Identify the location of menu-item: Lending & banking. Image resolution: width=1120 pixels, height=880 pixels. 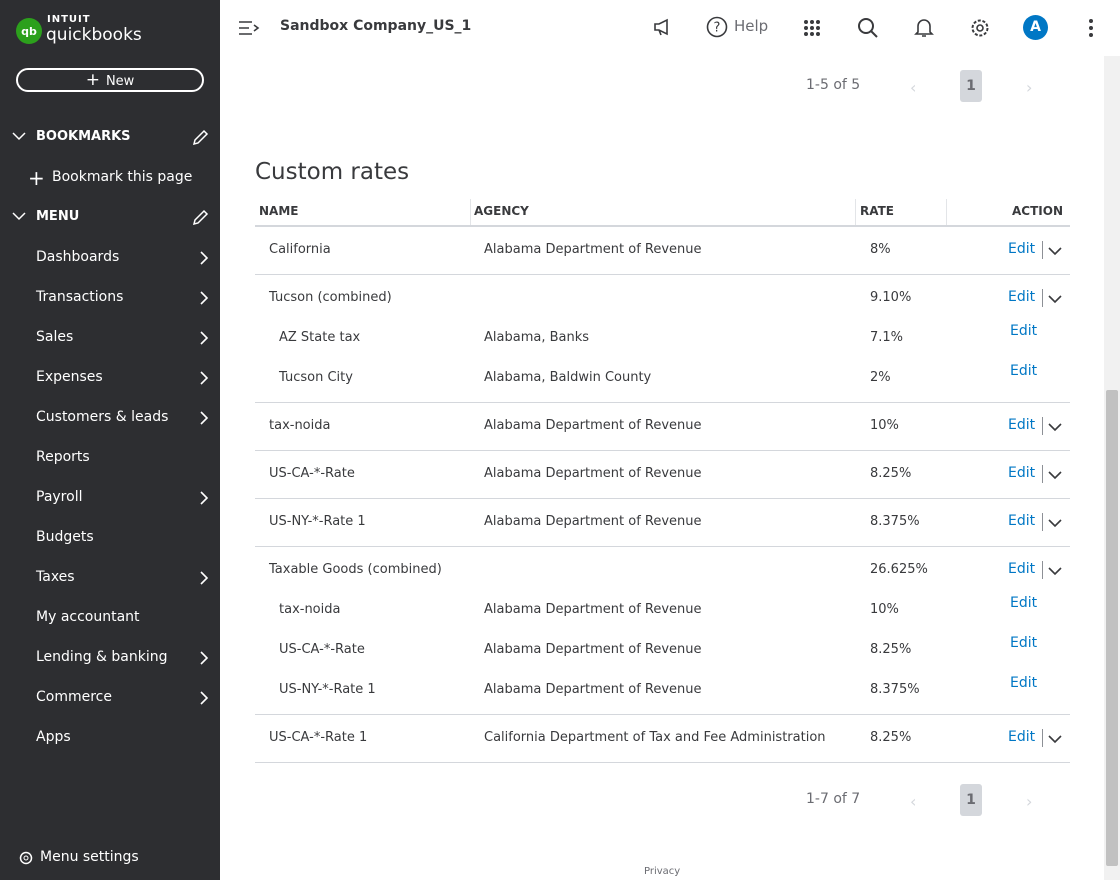
(102, 657).